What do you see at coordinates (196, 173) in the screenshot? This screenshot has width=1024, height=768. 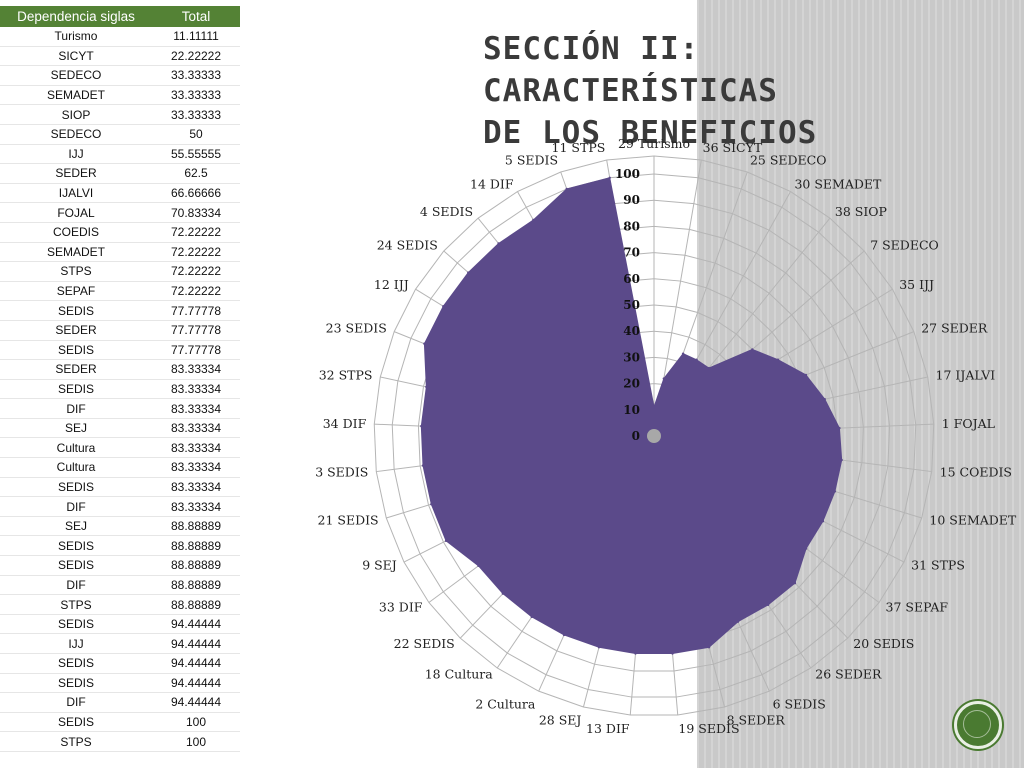 I see `cell-total: 62.5` at bounding box center [196, 173].